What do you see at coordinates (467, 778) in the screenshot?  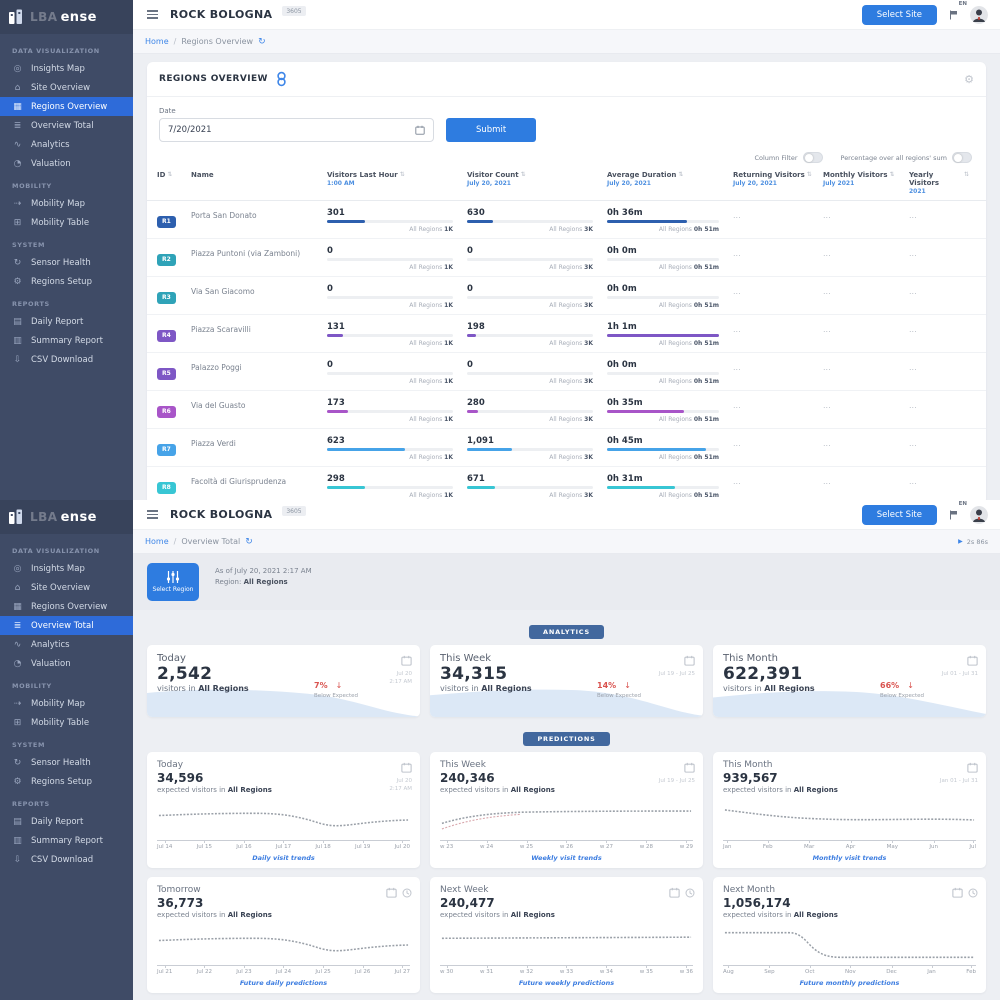 I see `expected-visitors-value: 240,346` at bounding box center [467, 778].